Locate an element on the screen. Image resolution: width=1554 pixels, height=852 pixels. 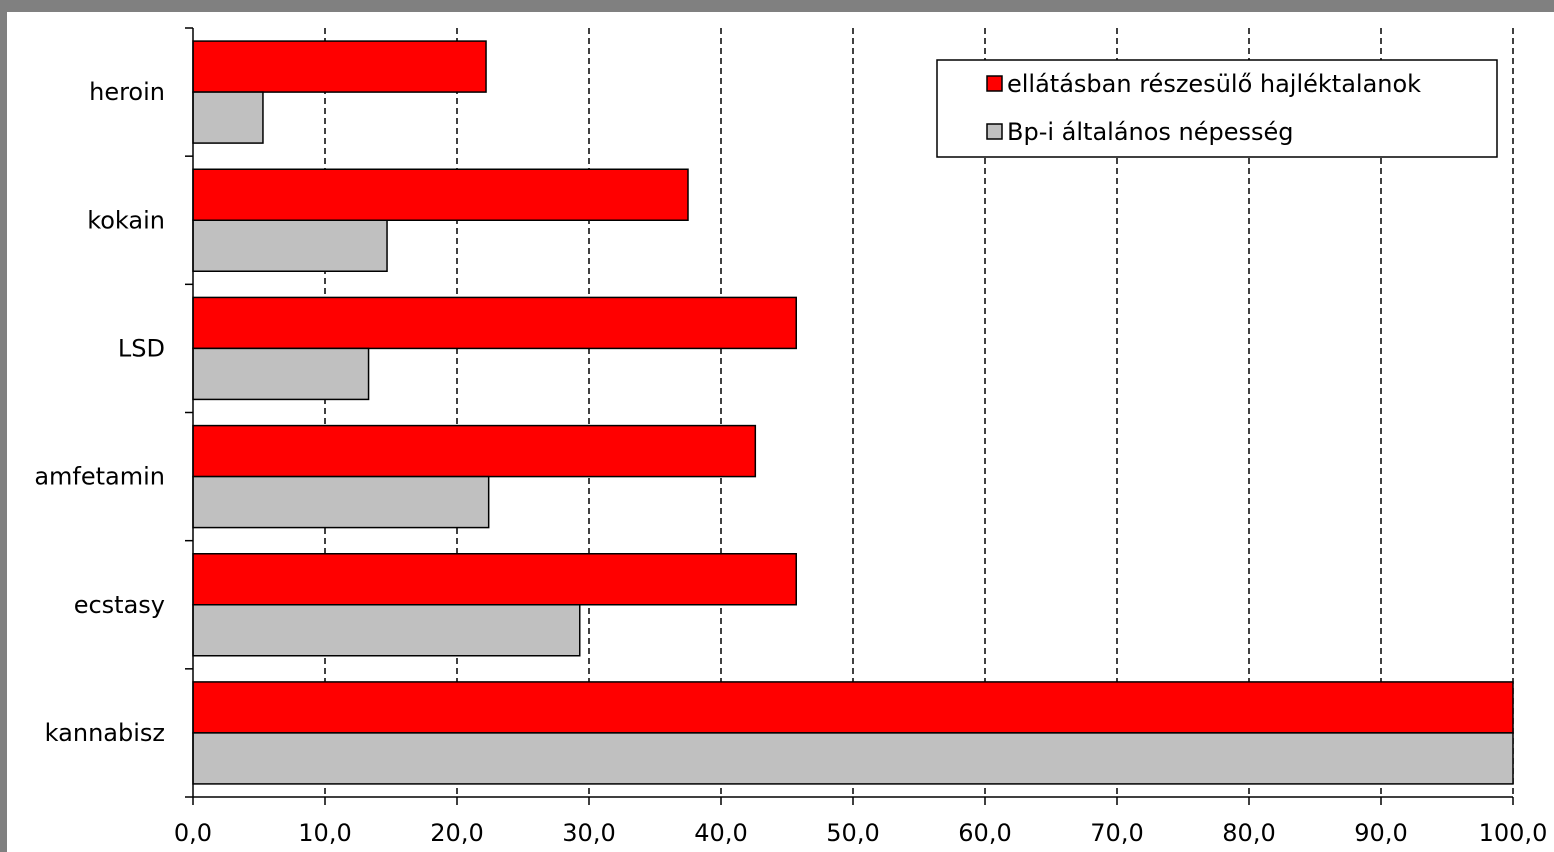
x-tick-label: 80,0 is located at coordinates (1248, 833).